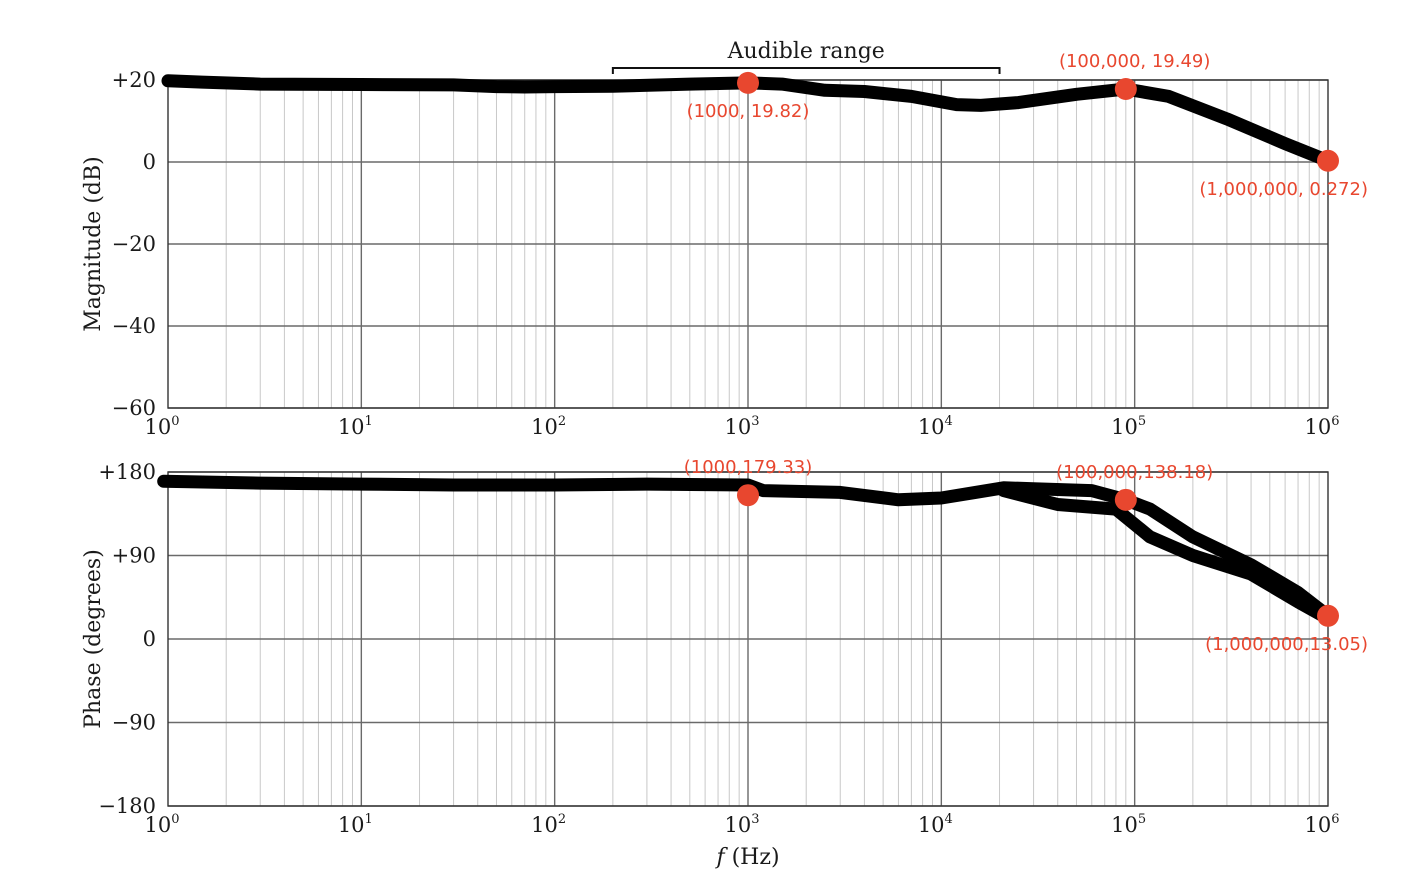 This screenshot has width=1414, height=890. I want to click on mag-y-tick-label: −60, so click(134, 408).